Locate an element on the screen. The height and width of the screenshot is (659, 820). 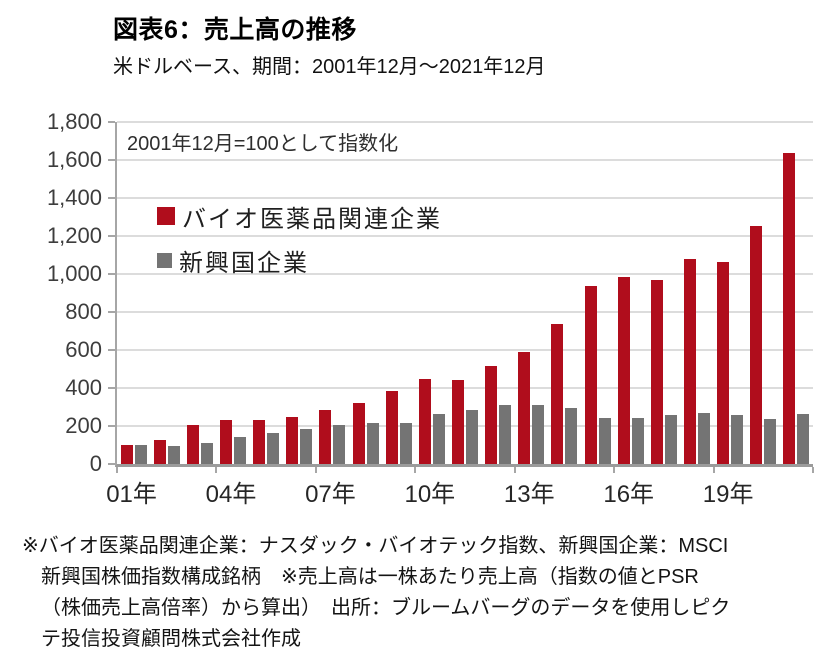
footnote-line: （株価売上高倍率）から算出） 出所：ブルームバーグのデータを使用しピク is located at coordinates (386, 608).